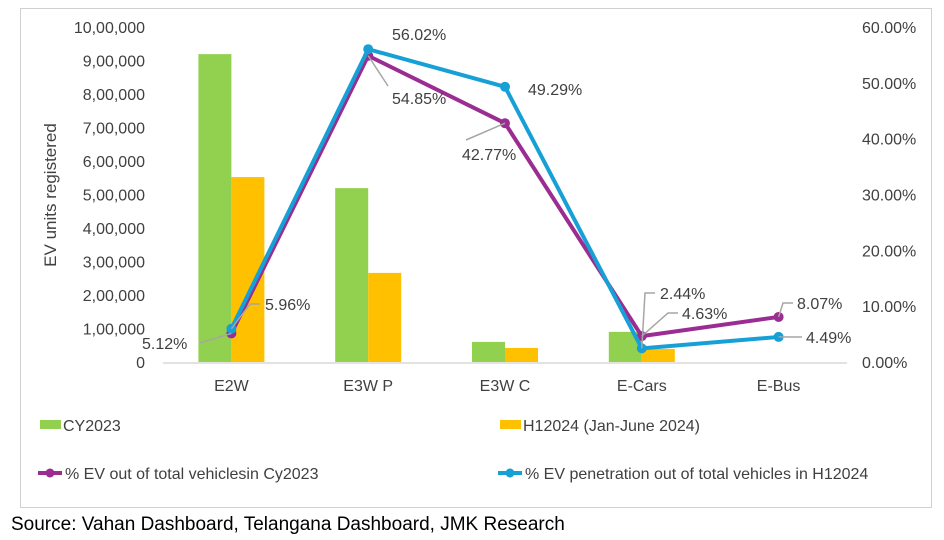 The width and height of the screenshot is (944, 540). What do you see at coordinates (889, 307) in the screenshot?
I see `y2-tick-label: 10.00%` at bounding box center [889, 307].